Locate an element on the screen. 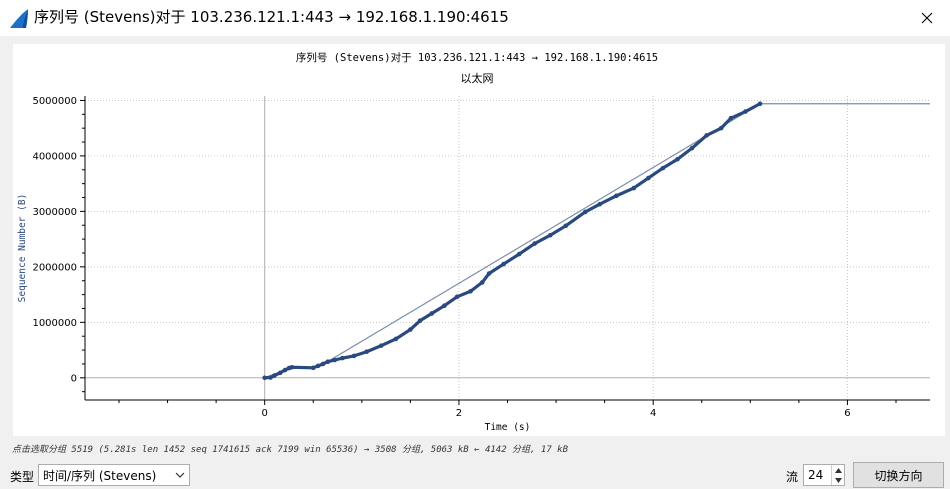  graph-subtitle: 以太网 is located at coordinates (477, 78).